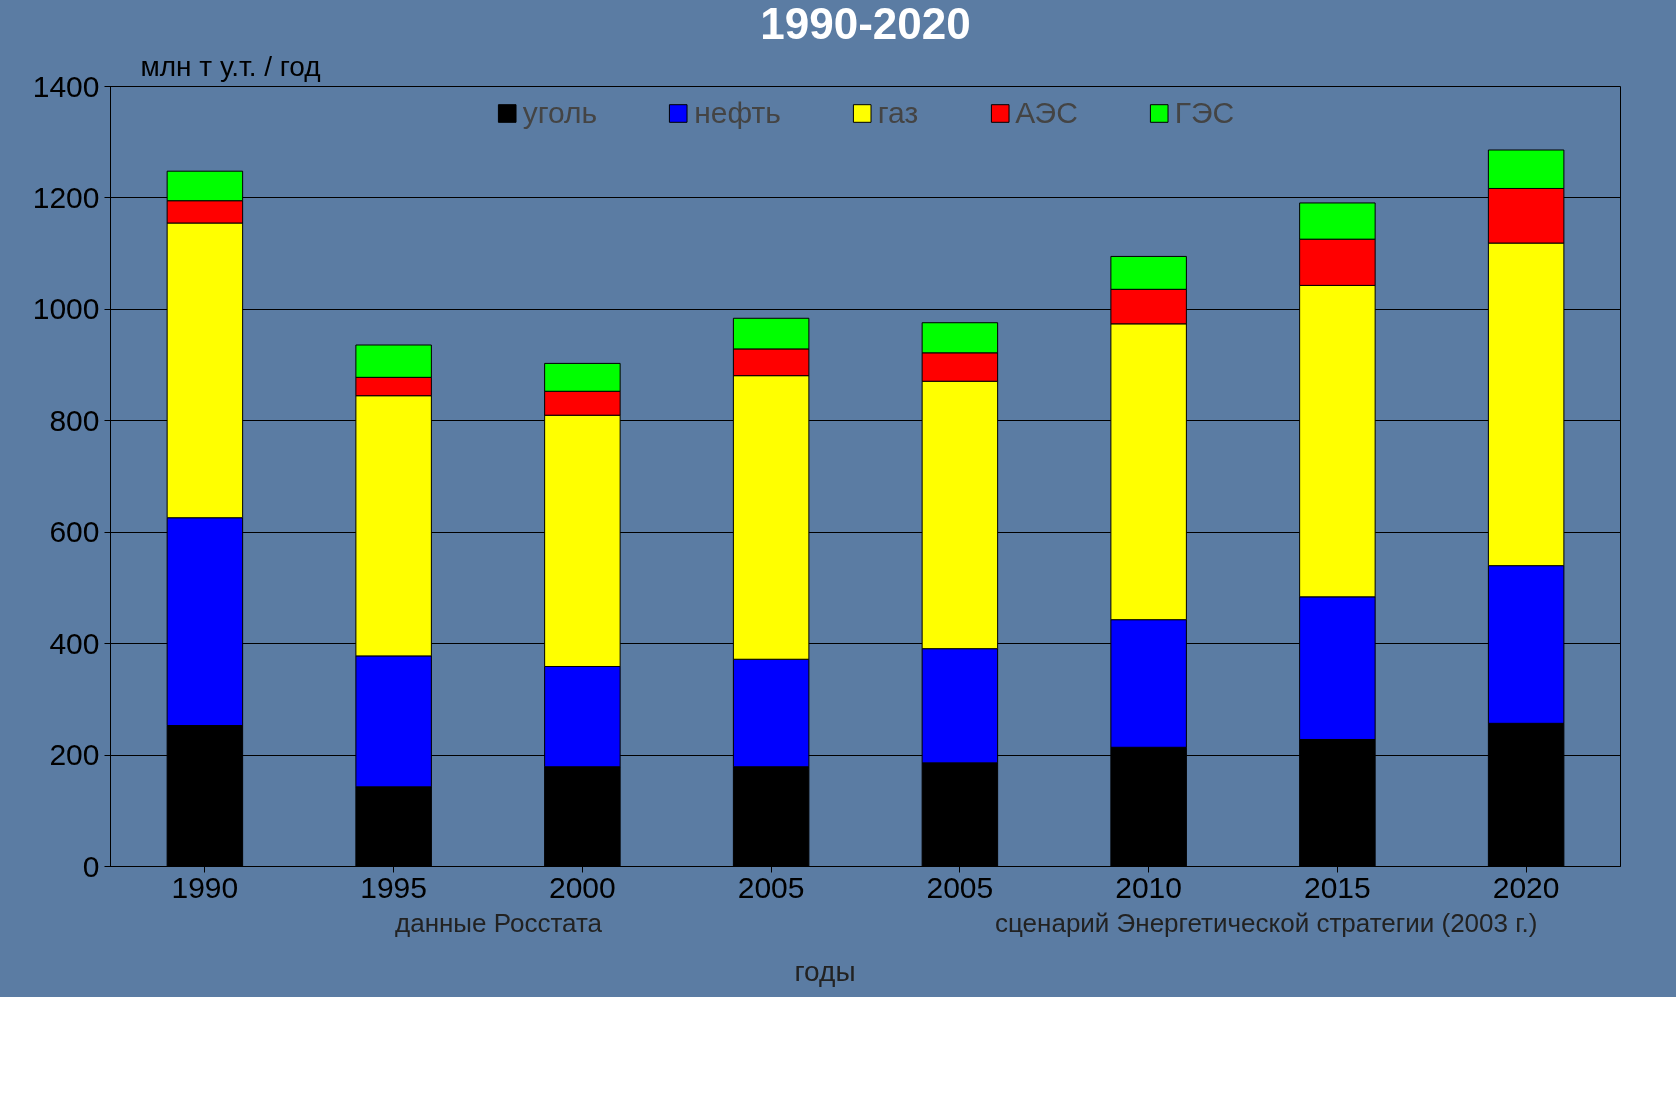  I want to click on y-tick-label: 800, so click(74, 420).